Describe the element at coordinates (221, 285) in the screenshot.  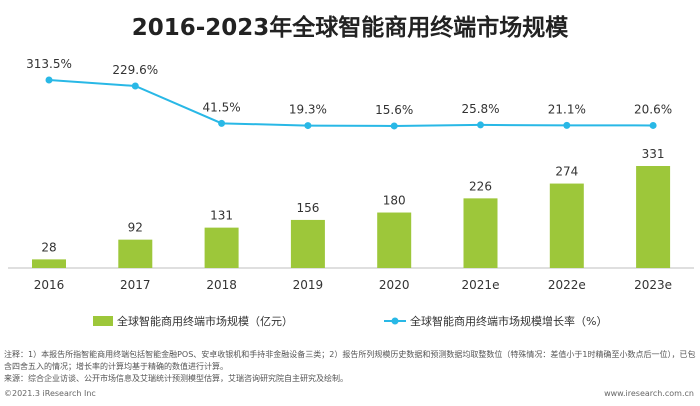
I see `x-tick-label: 2018` at that location.